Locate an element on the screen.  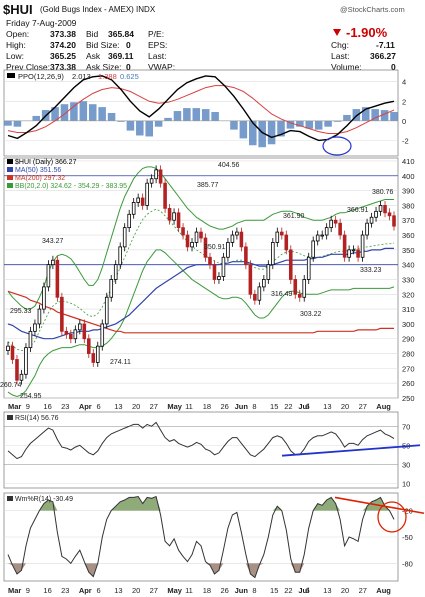
low-value: 365.25 is located at coordinates (63, 56).